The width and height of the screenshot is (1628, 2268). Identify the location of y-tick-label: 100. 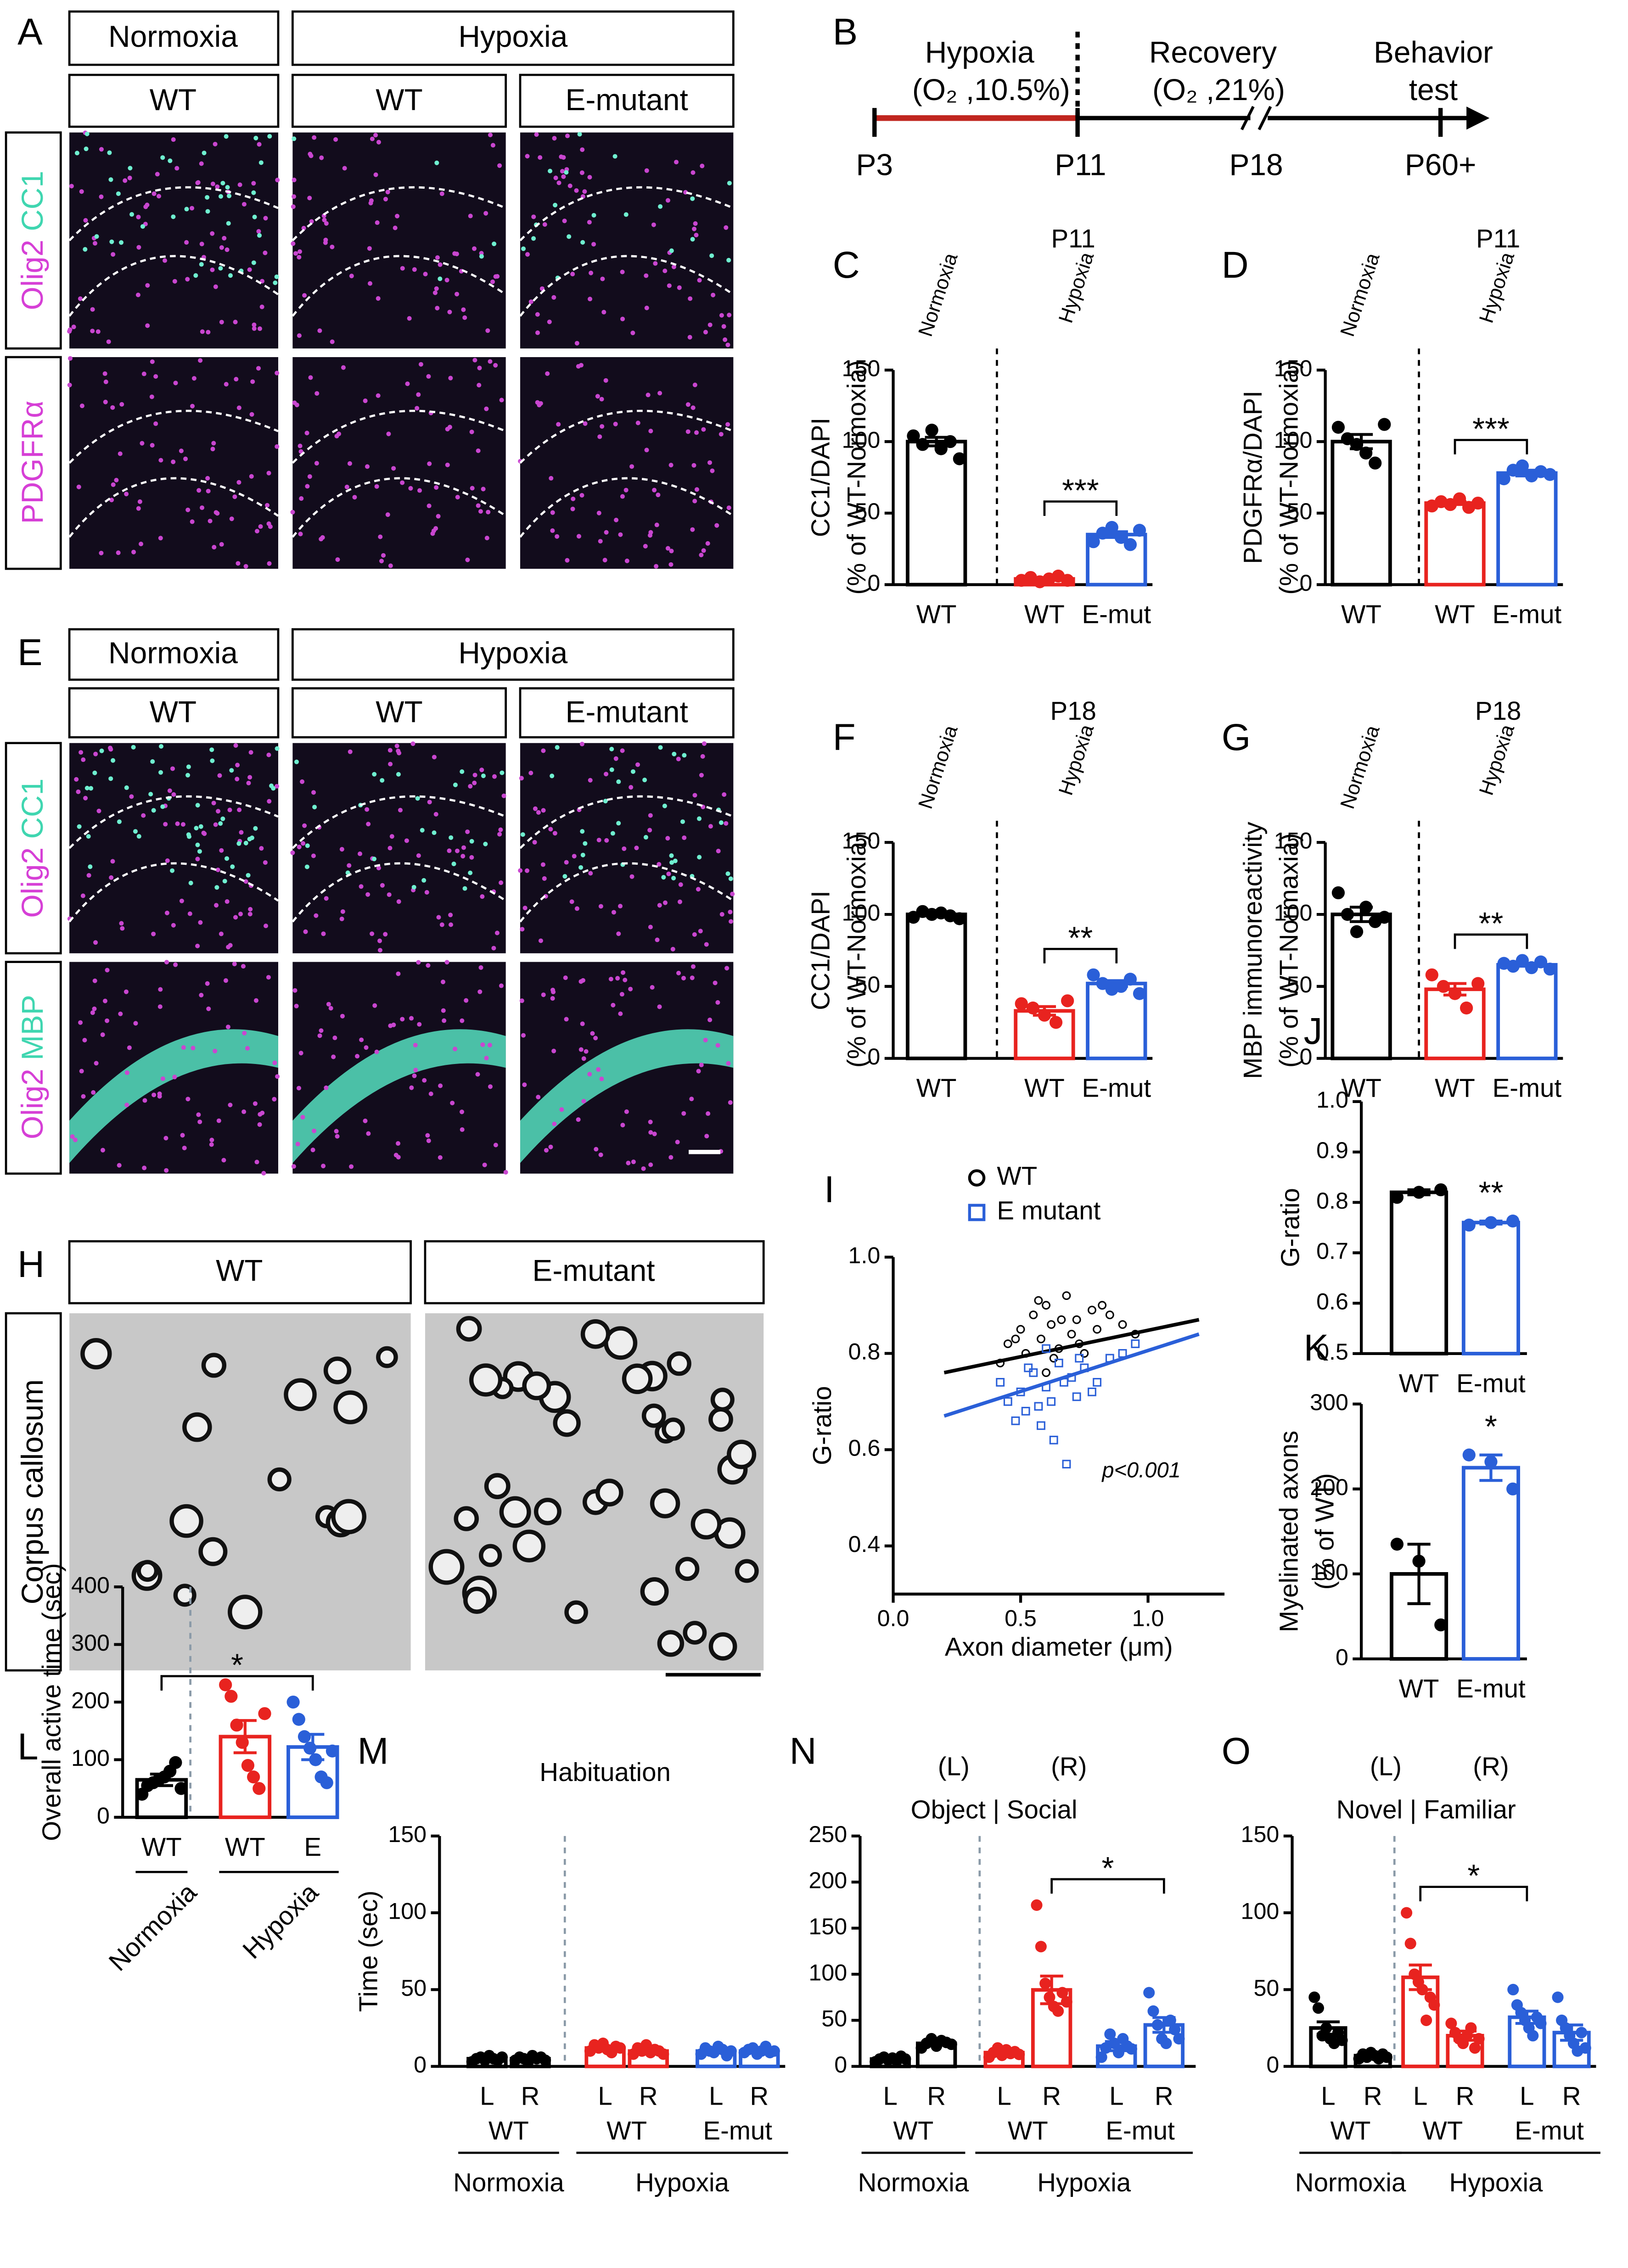
(407, 1911).